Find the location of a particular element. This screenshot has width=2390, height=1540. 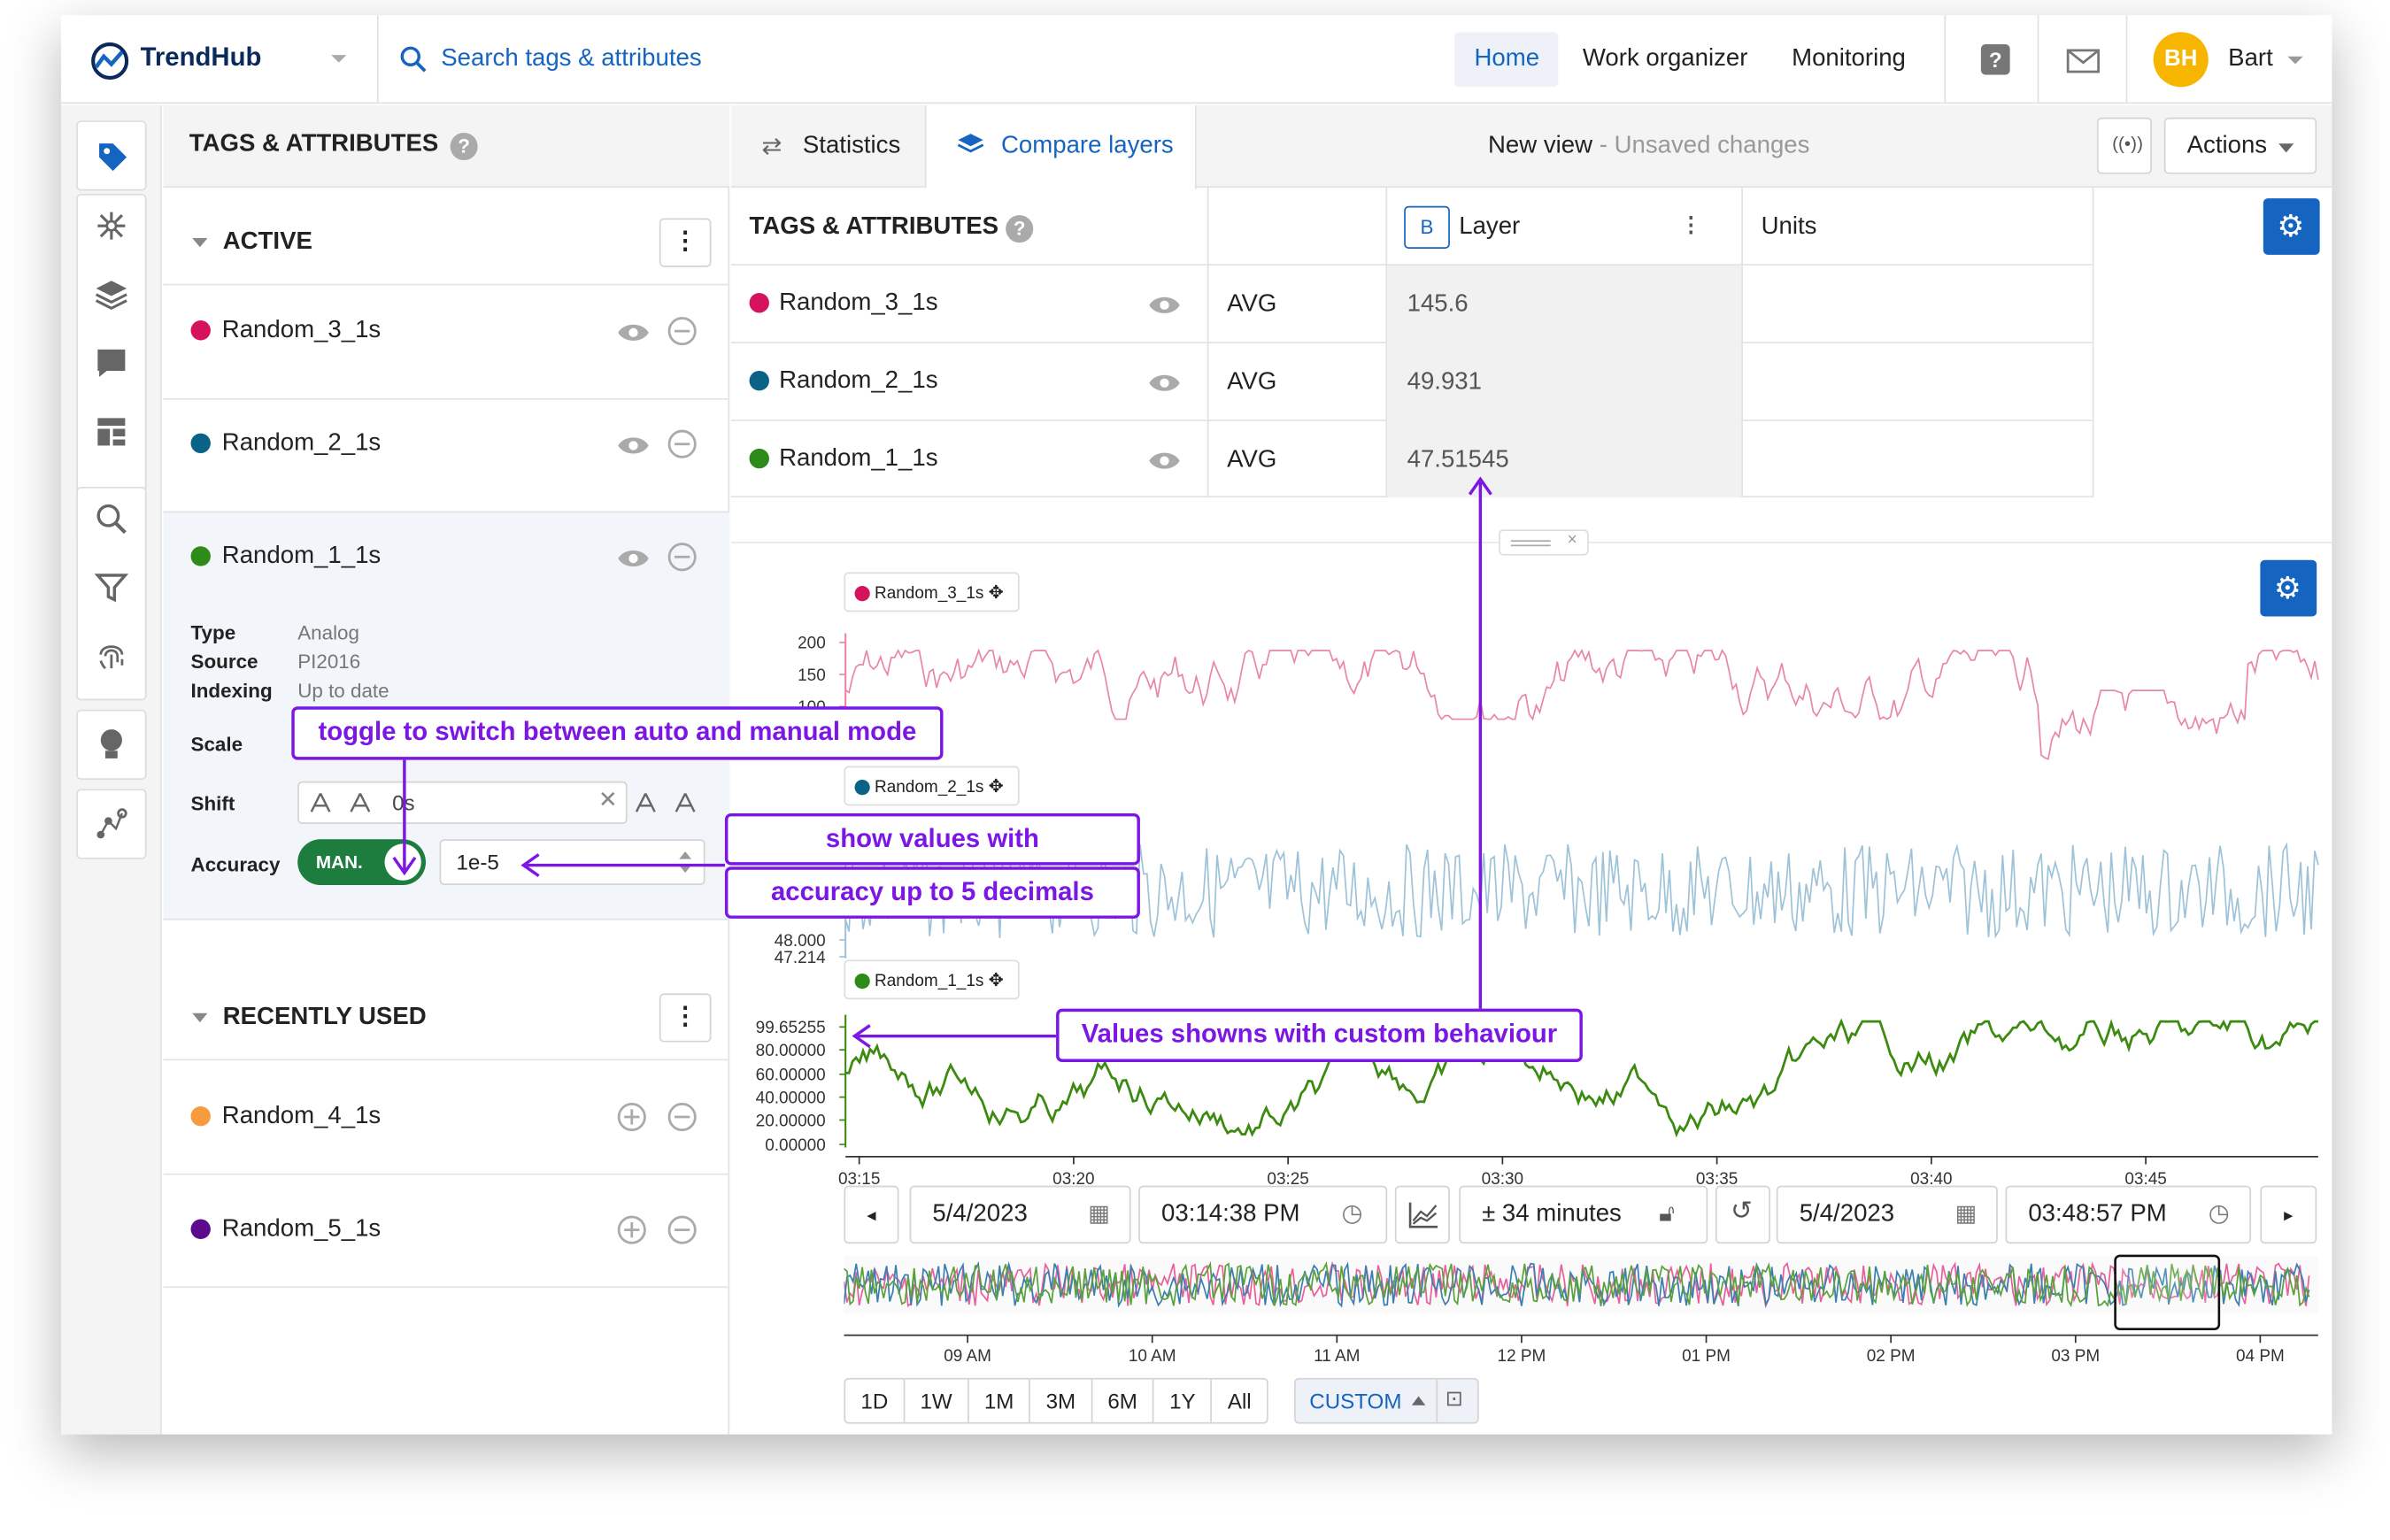

nav-work-organizer: Work organizer is located at coordinates (1665, 59).